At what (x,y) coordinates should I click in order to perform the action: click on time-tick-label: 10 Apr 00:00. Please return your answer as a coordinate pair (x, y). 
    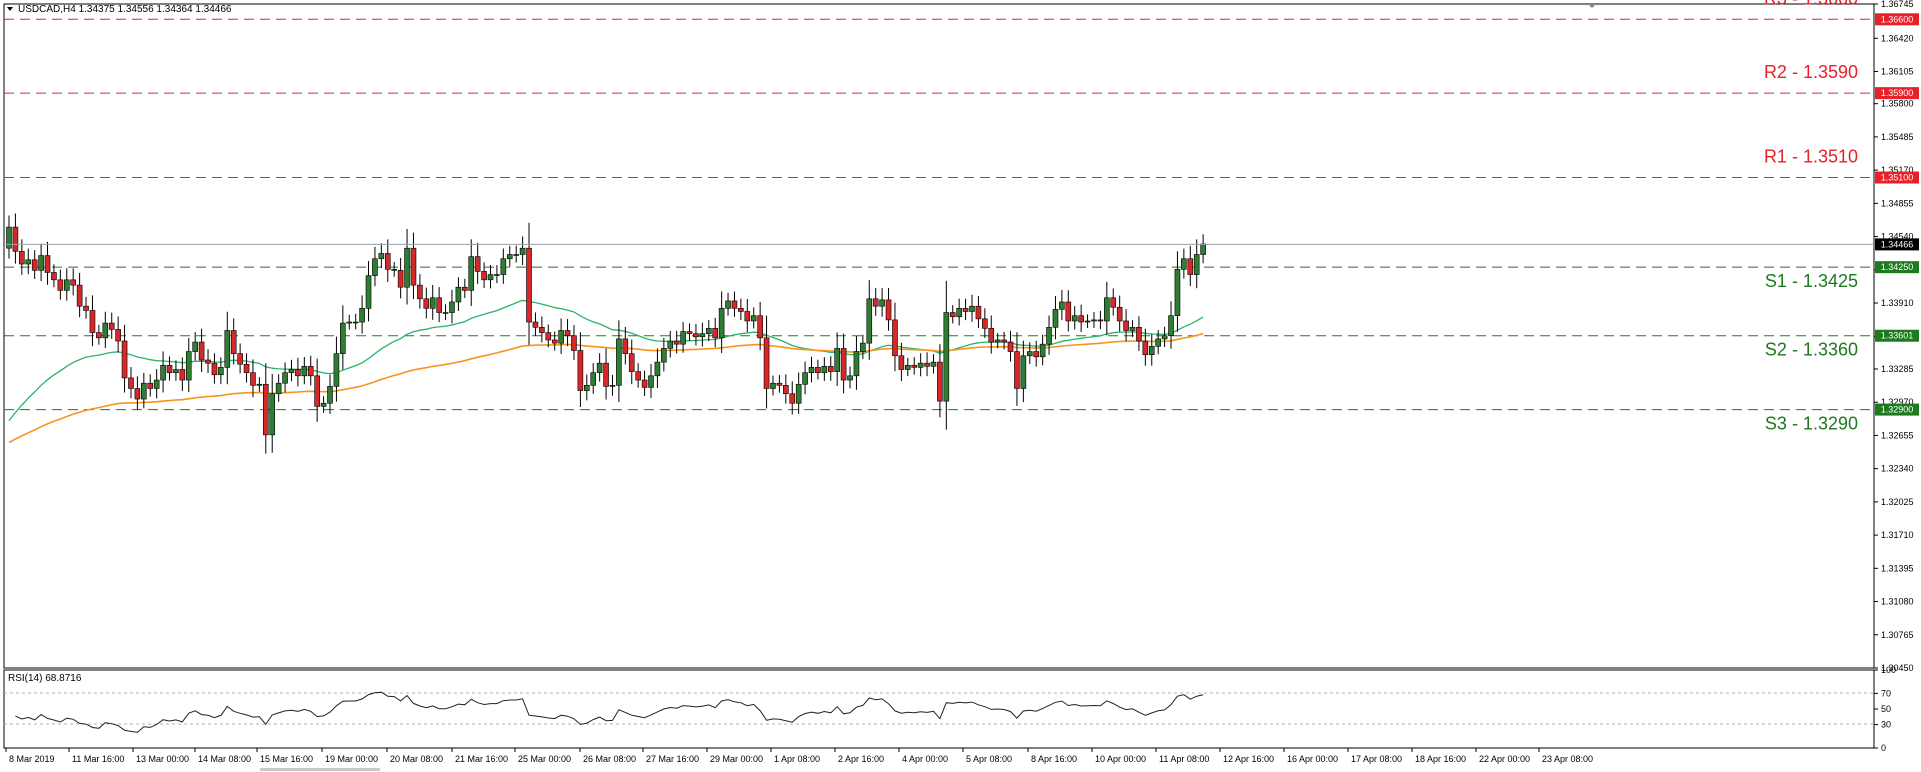
    Looking at the image, I should click on (1120, 759).